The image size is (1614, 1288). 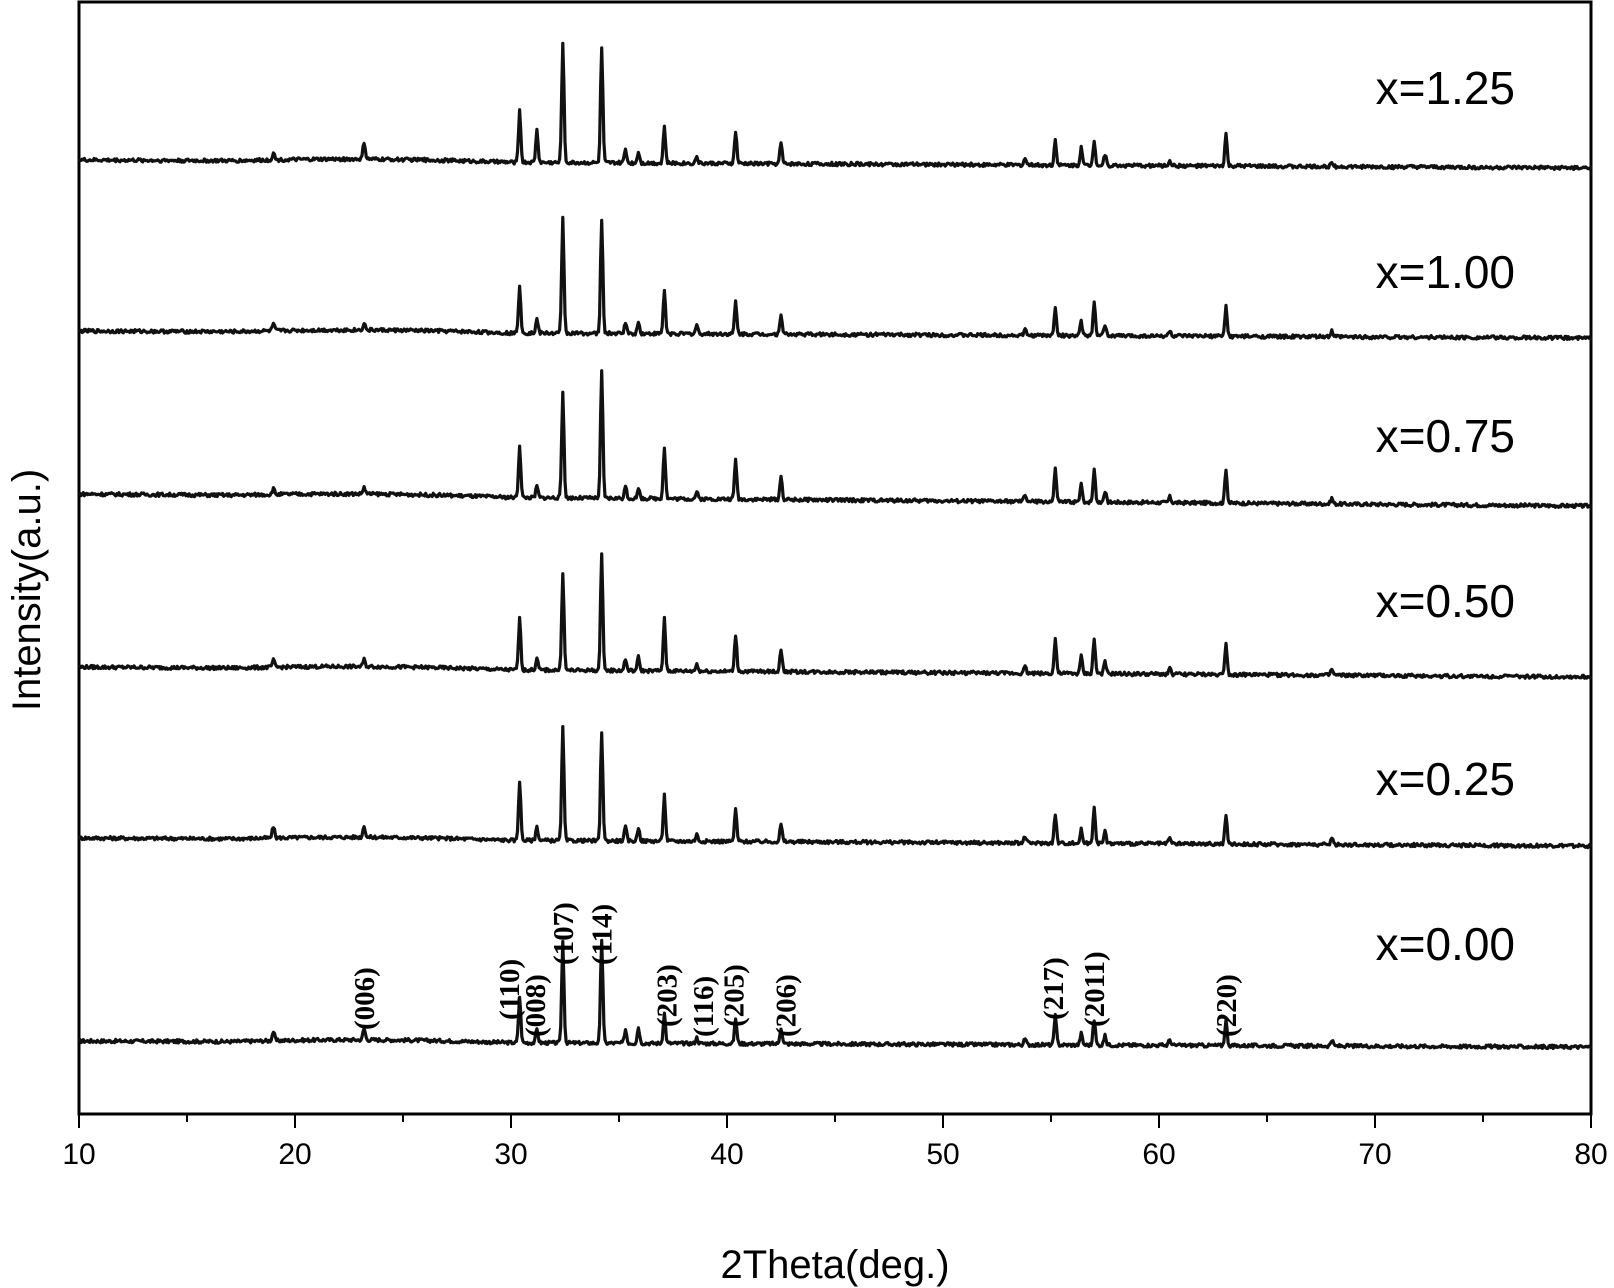 I want to click on series-label: x=0.75, so click(x=1445, y=436).